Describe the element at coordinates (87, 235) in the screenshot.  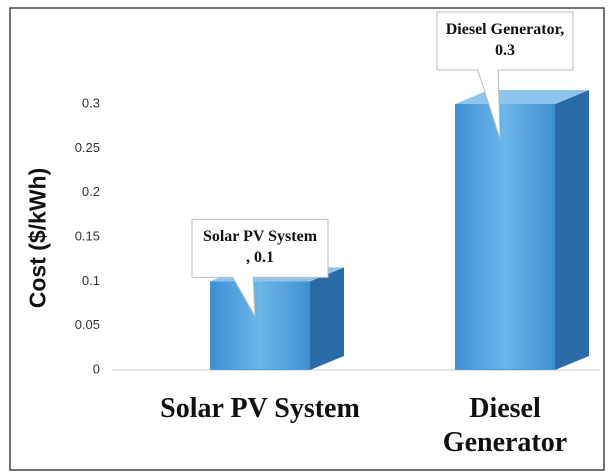
I see `y-tick-label: 0.15` at that location.